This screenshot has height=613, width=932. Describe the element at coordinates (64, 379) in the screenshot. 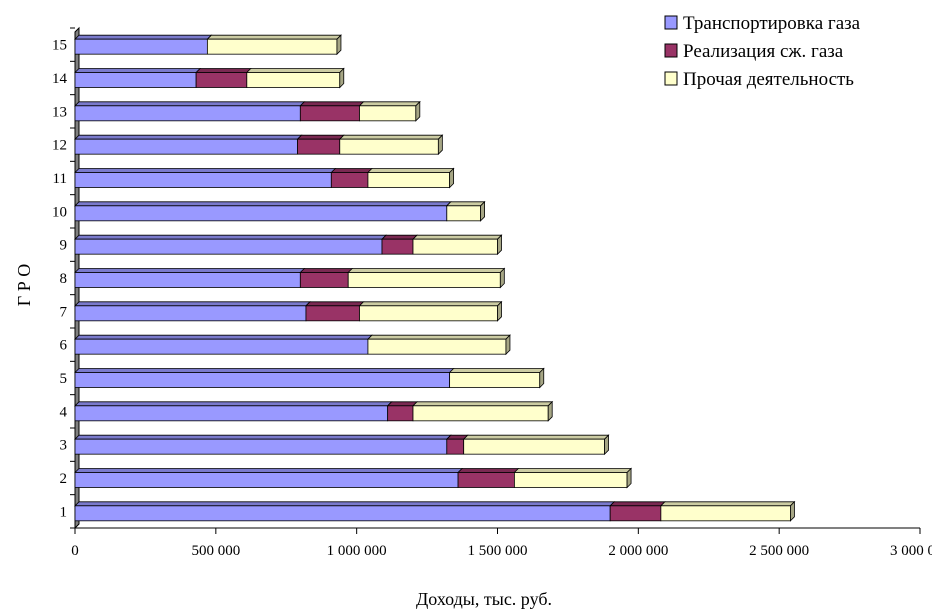

I see `category-label: 5` at that location.